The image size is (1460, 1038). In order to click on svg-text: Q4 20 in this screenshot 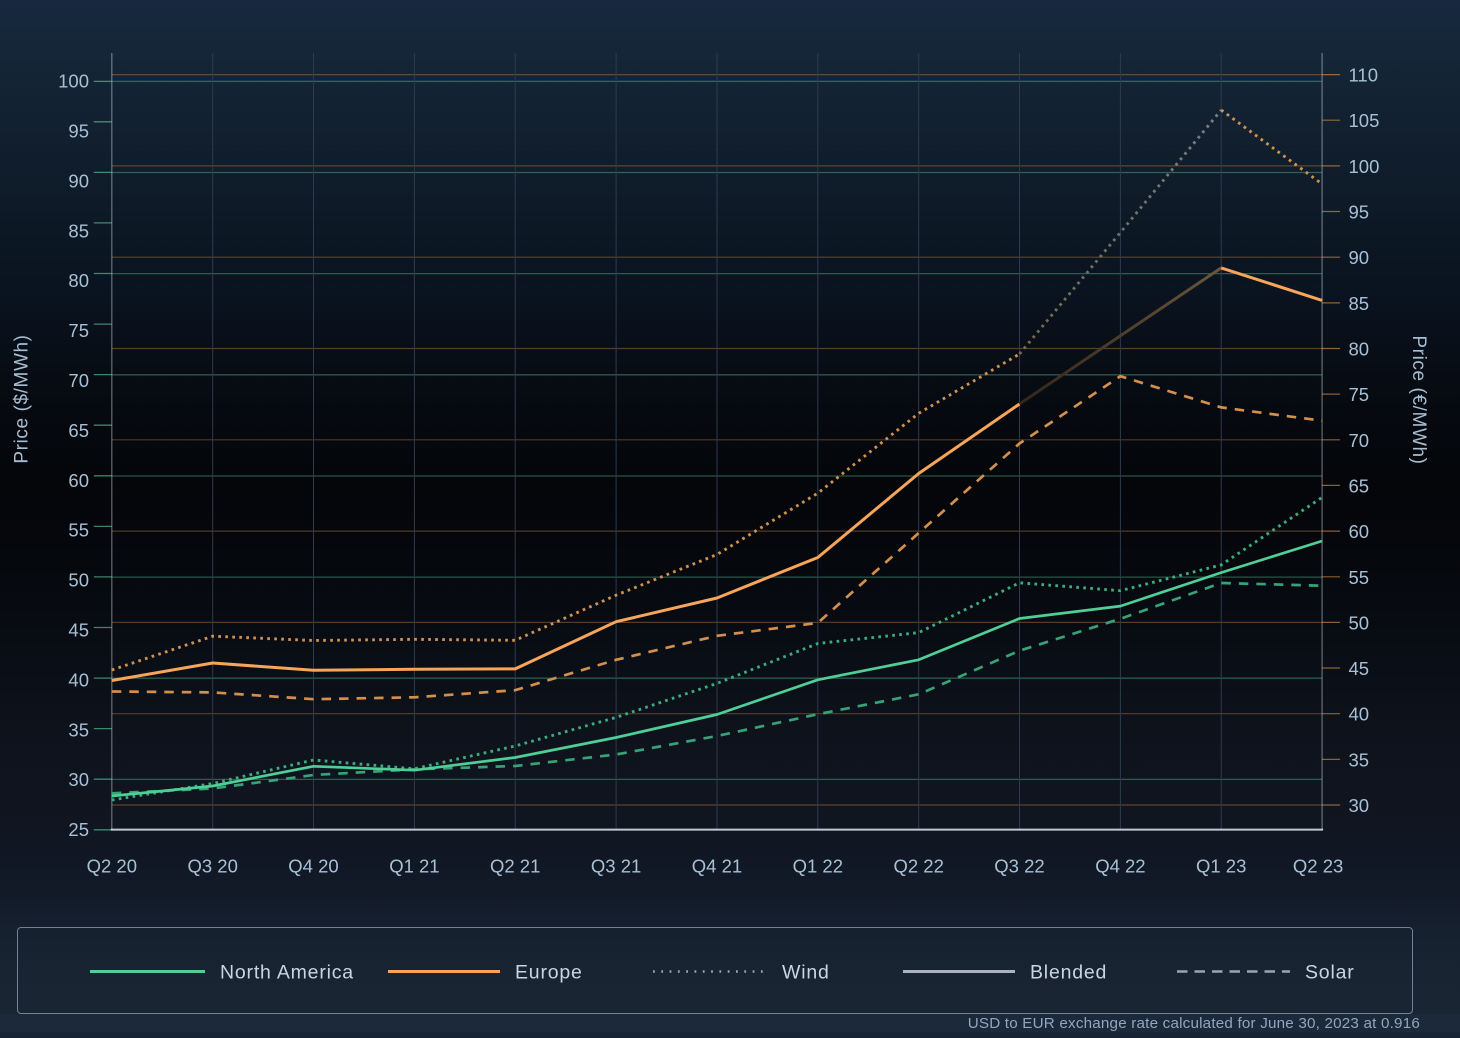, I will do `click(313, 865)`.